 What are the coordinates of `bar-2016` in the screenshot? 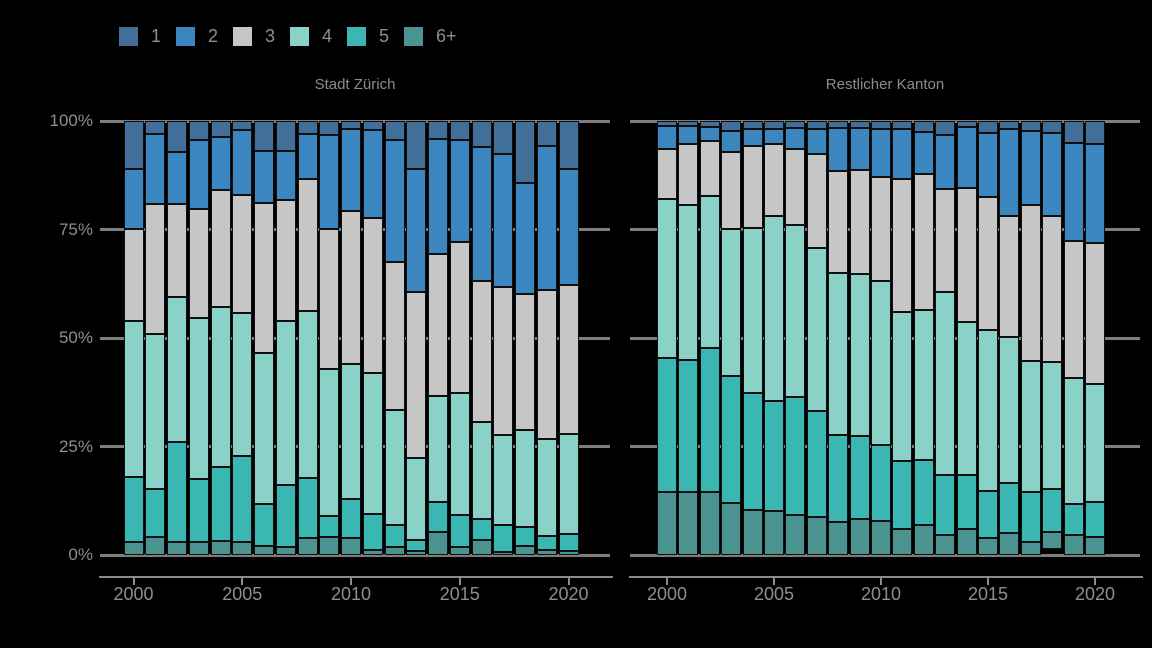 It's located at (481, 338).